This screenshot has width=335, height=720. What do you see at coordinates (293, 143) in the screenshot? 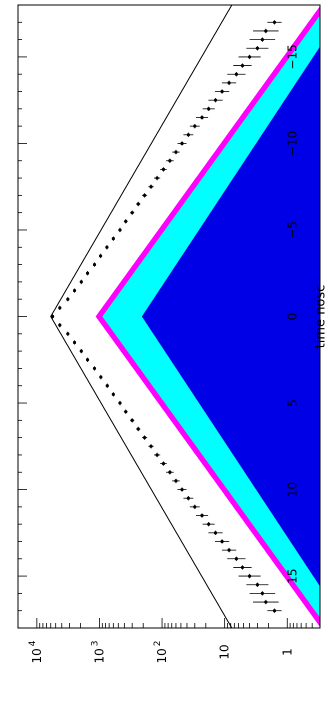
I see `x-tick-label: −10` at bounding box center [293, 143].